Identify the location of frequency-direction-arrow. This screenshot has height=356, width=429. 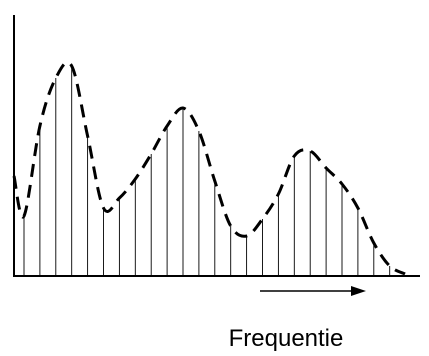
(313, 291).